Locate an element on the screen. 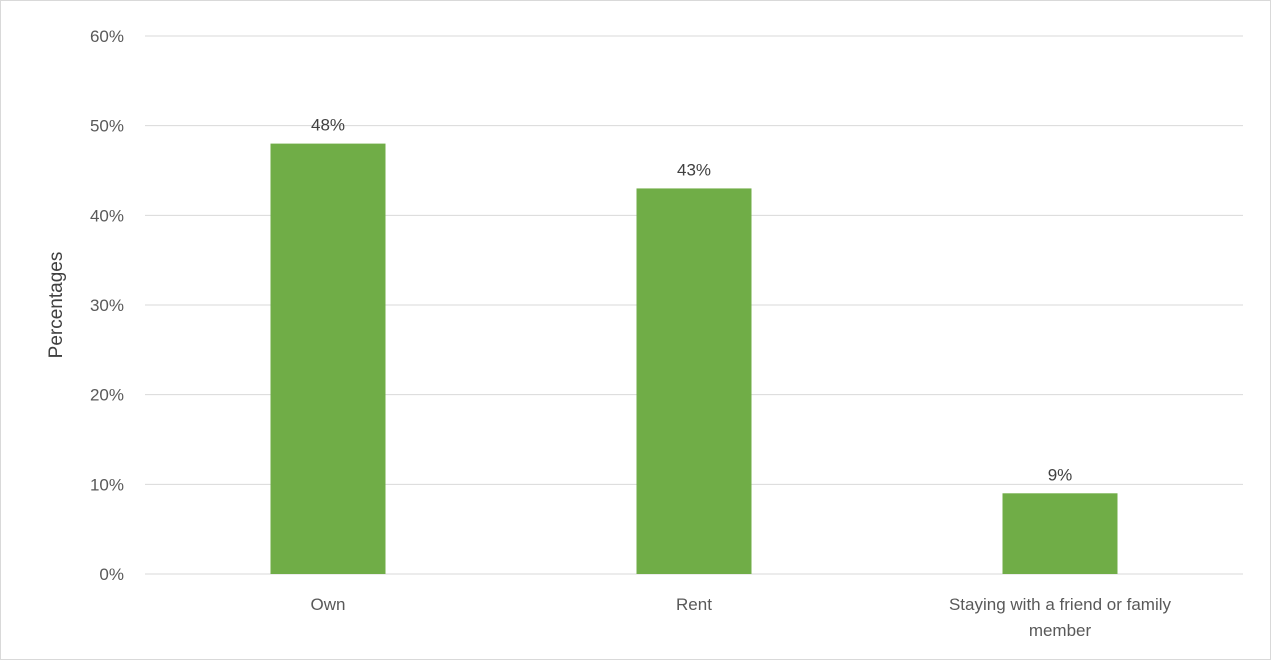 The width and height of the screenshot is (1271, 660). y-tick-label: 20% is located at coordinates (107, 395).